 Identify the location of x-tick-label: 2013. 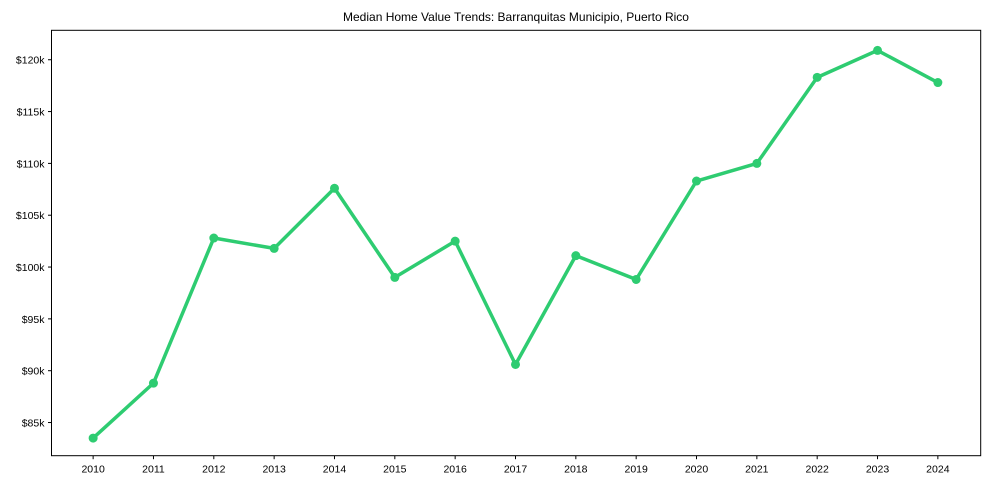
(274, 470).